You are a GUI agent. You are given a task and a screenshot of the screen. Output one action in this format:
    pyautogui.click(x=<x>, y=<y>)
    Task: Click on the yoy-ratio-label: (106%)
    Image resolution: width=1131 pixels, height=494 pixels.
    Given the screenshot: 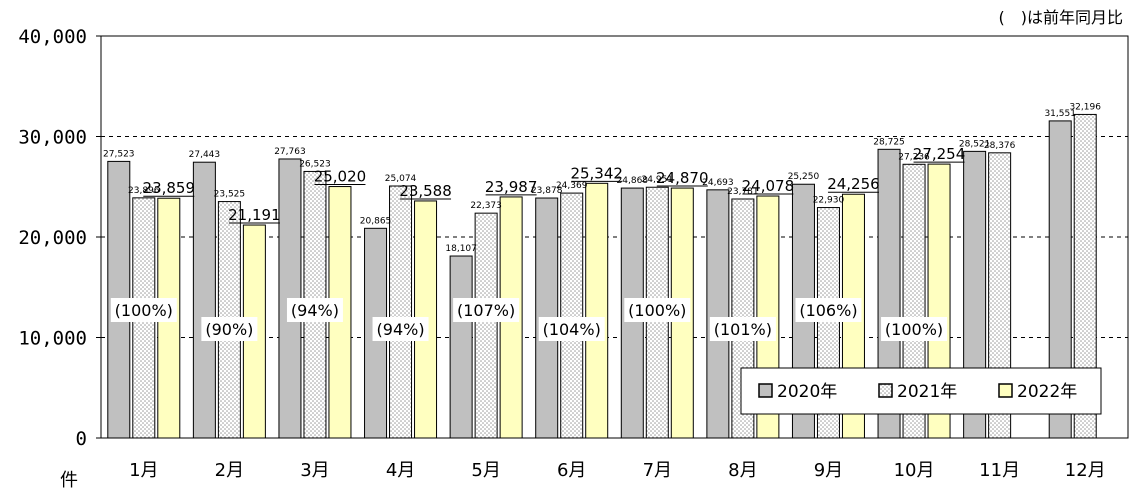 What is the action you would take?
    pyautogui.click(x=828, y=310)
    